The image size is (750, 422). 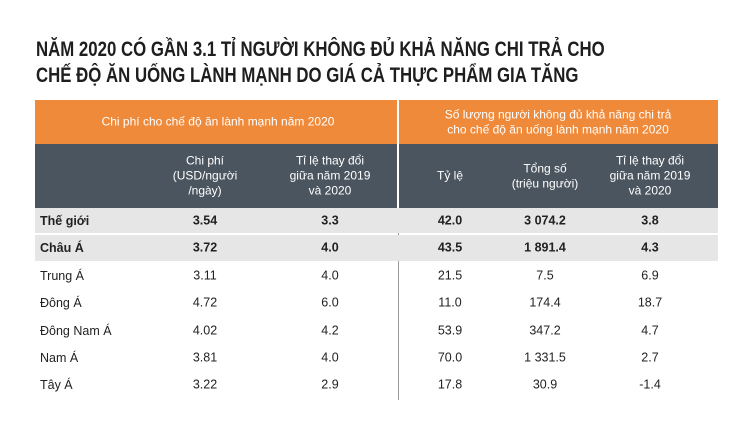 What do you see at coordinates (450, 175) in the screenshot?
I see `column-header: Tỷ lệ` at bounding box center [450, 175].